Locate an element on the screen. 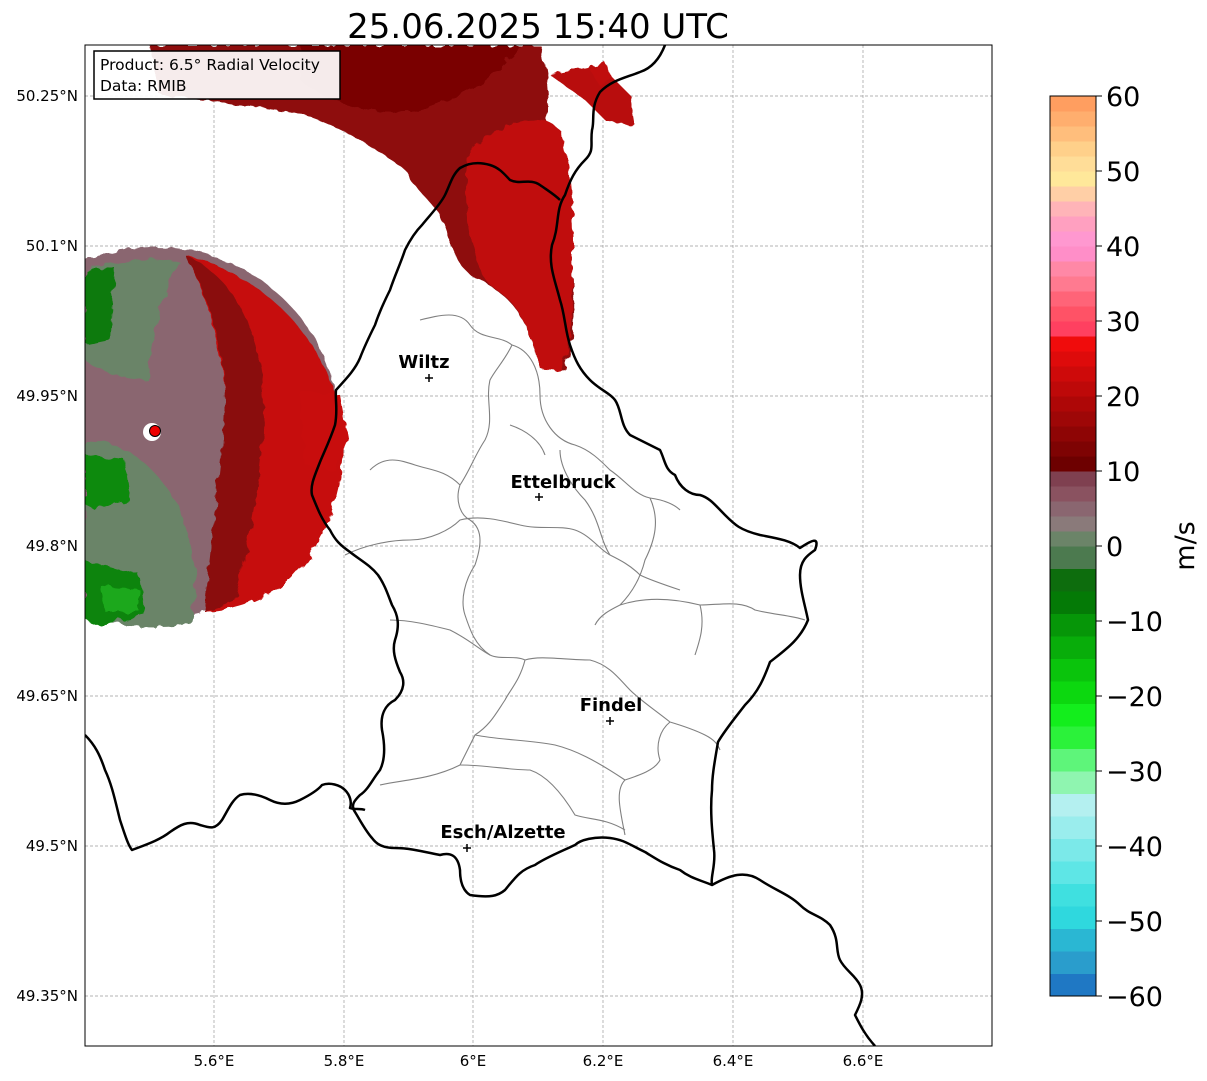 Image resolution: width=1207 pixels, height=1081 pixels. lon-tick-label: 6.6°E is located at coordinates (863, 1061).